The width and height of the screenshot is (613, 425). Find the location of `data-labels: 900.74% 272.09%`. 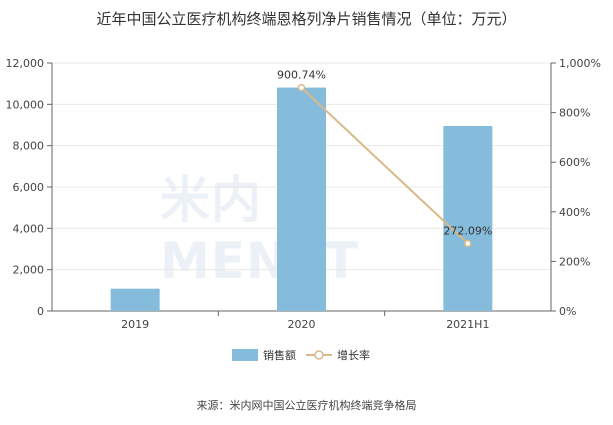

data-labels: 900.74% 272.09% is located at coordinates (384, 153).